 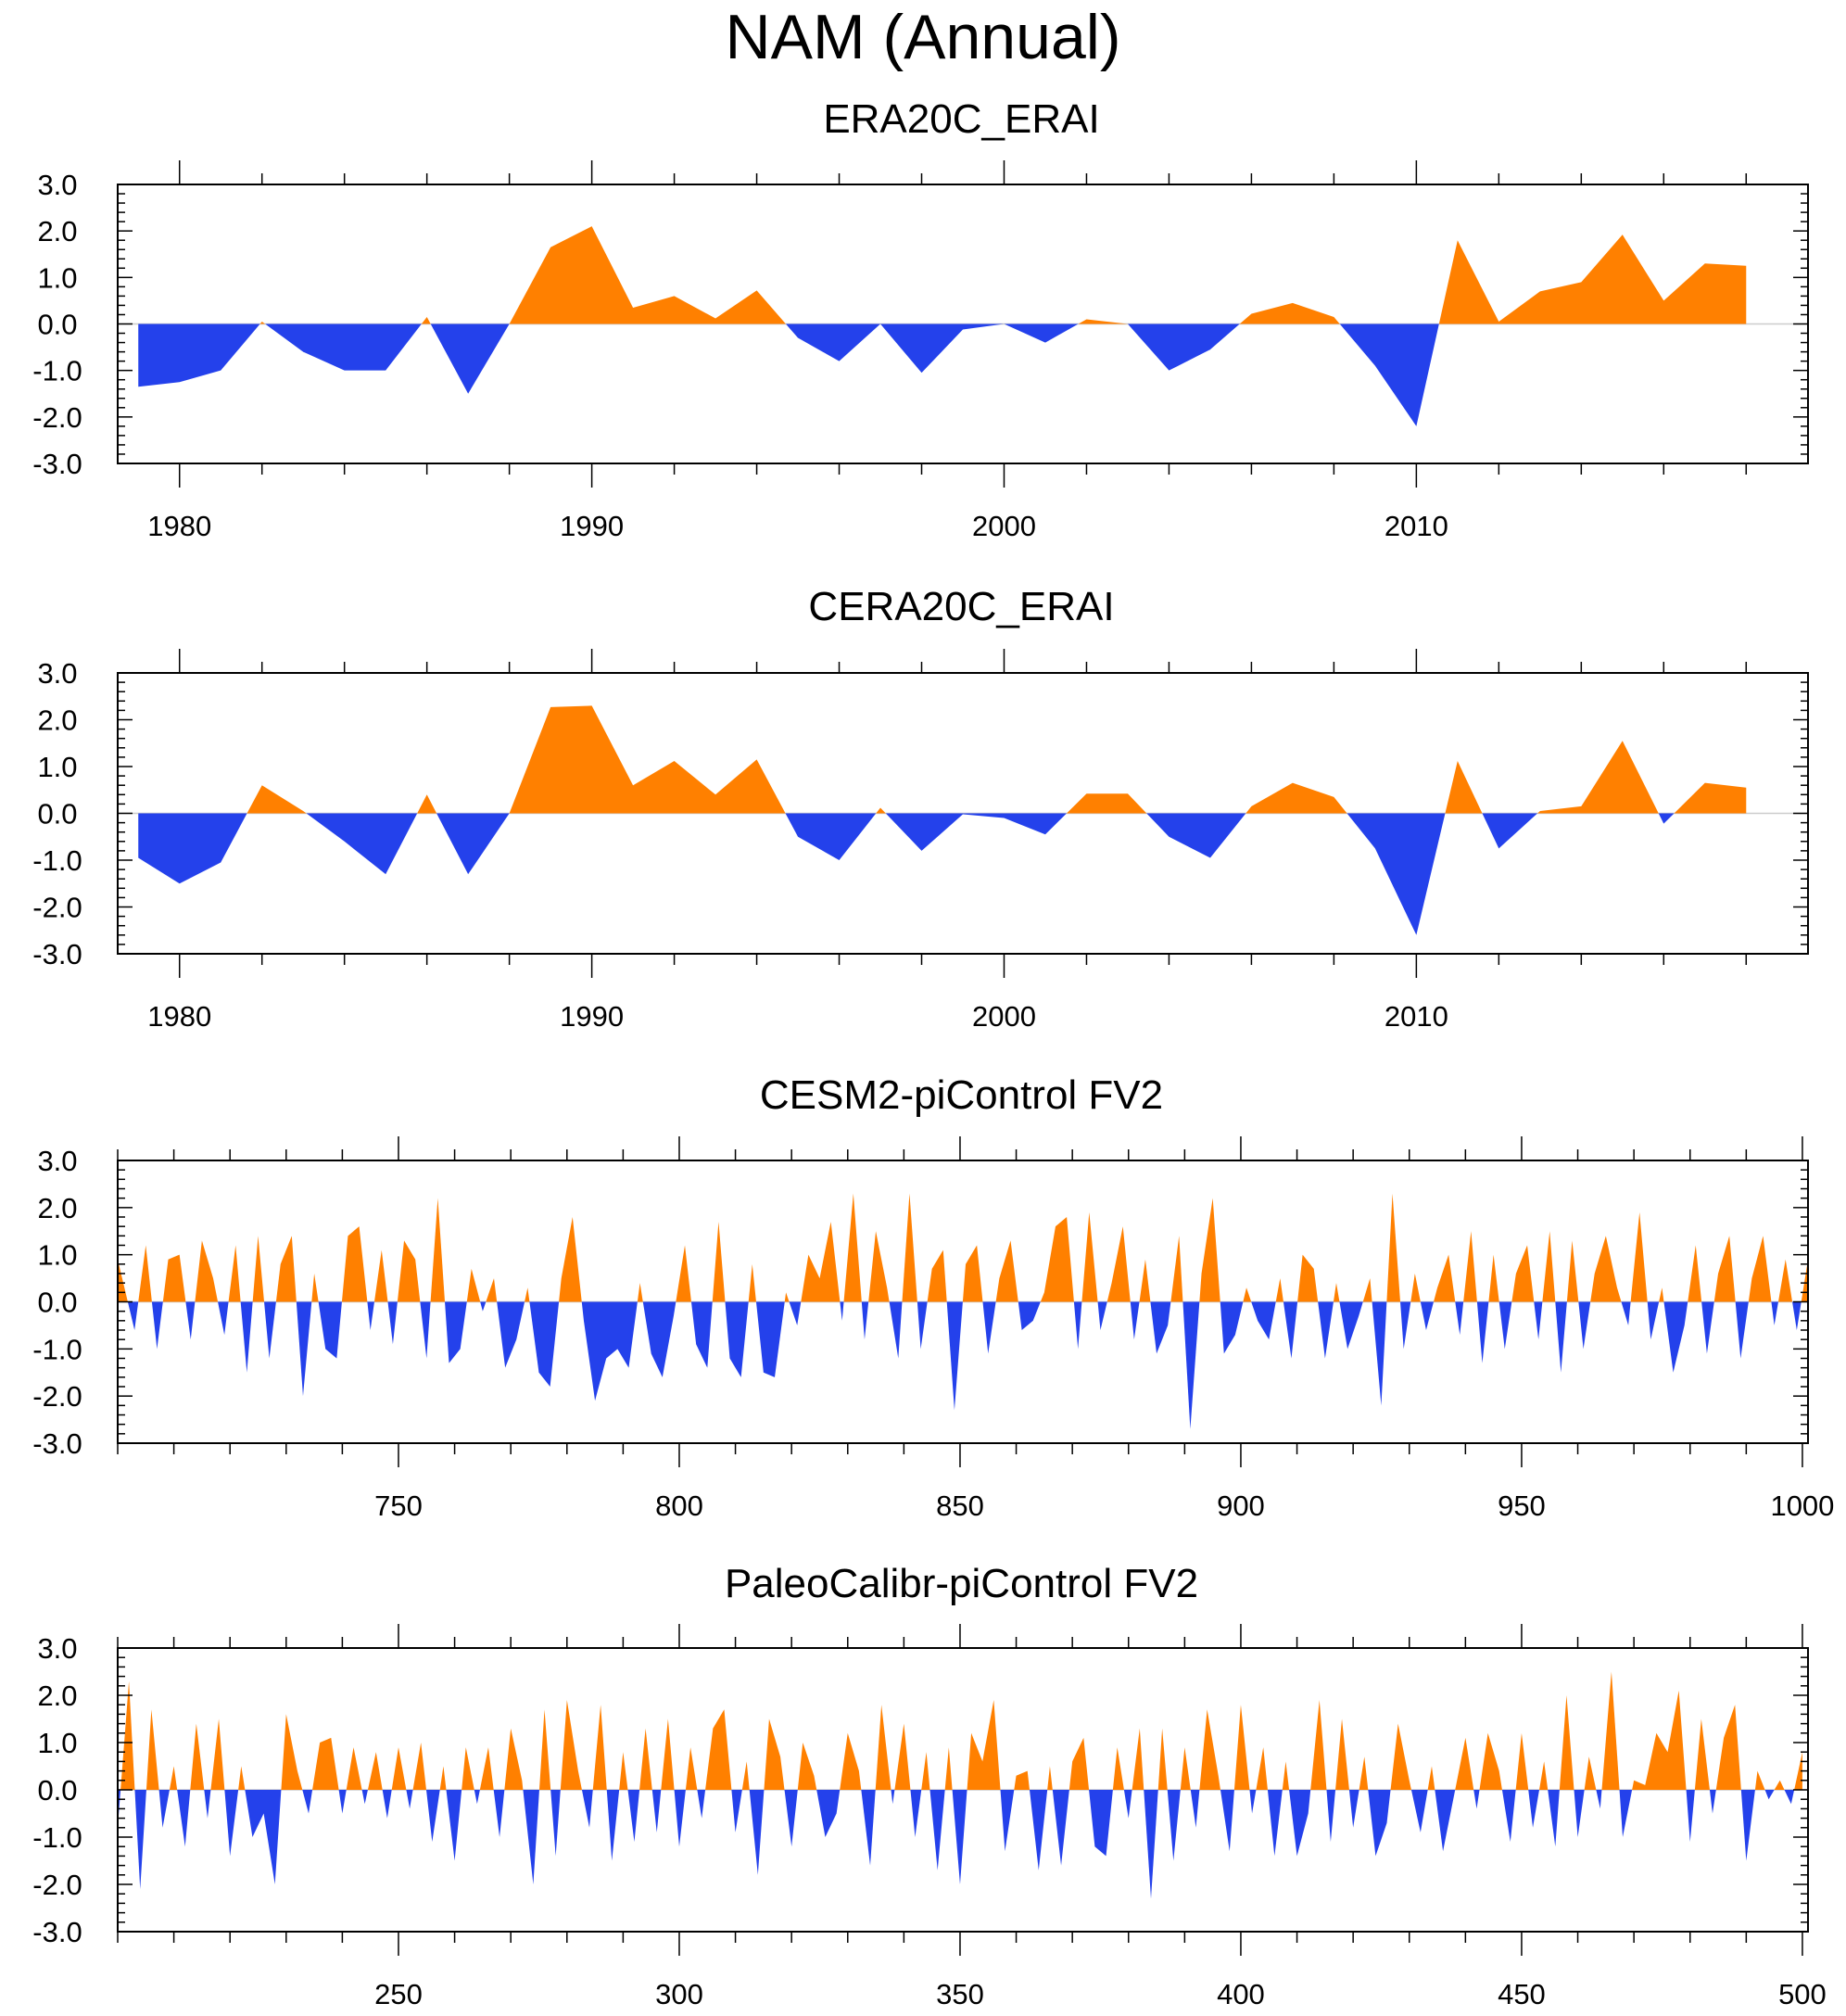 I want to click on x-tick-label: 900, so click(x=1241, y=1506).